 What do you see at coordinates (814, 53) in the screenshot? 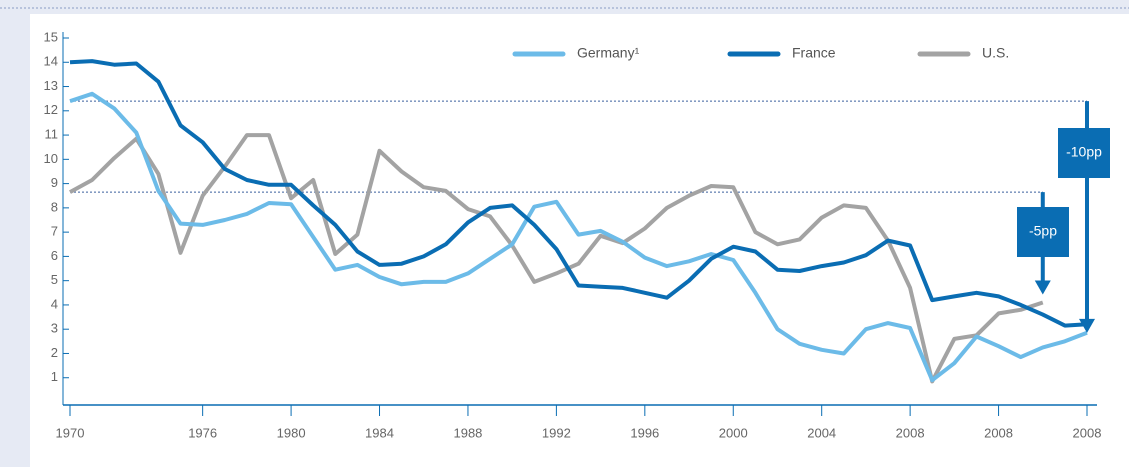
I see `legend-label: France` at bounding box center [814, 53].